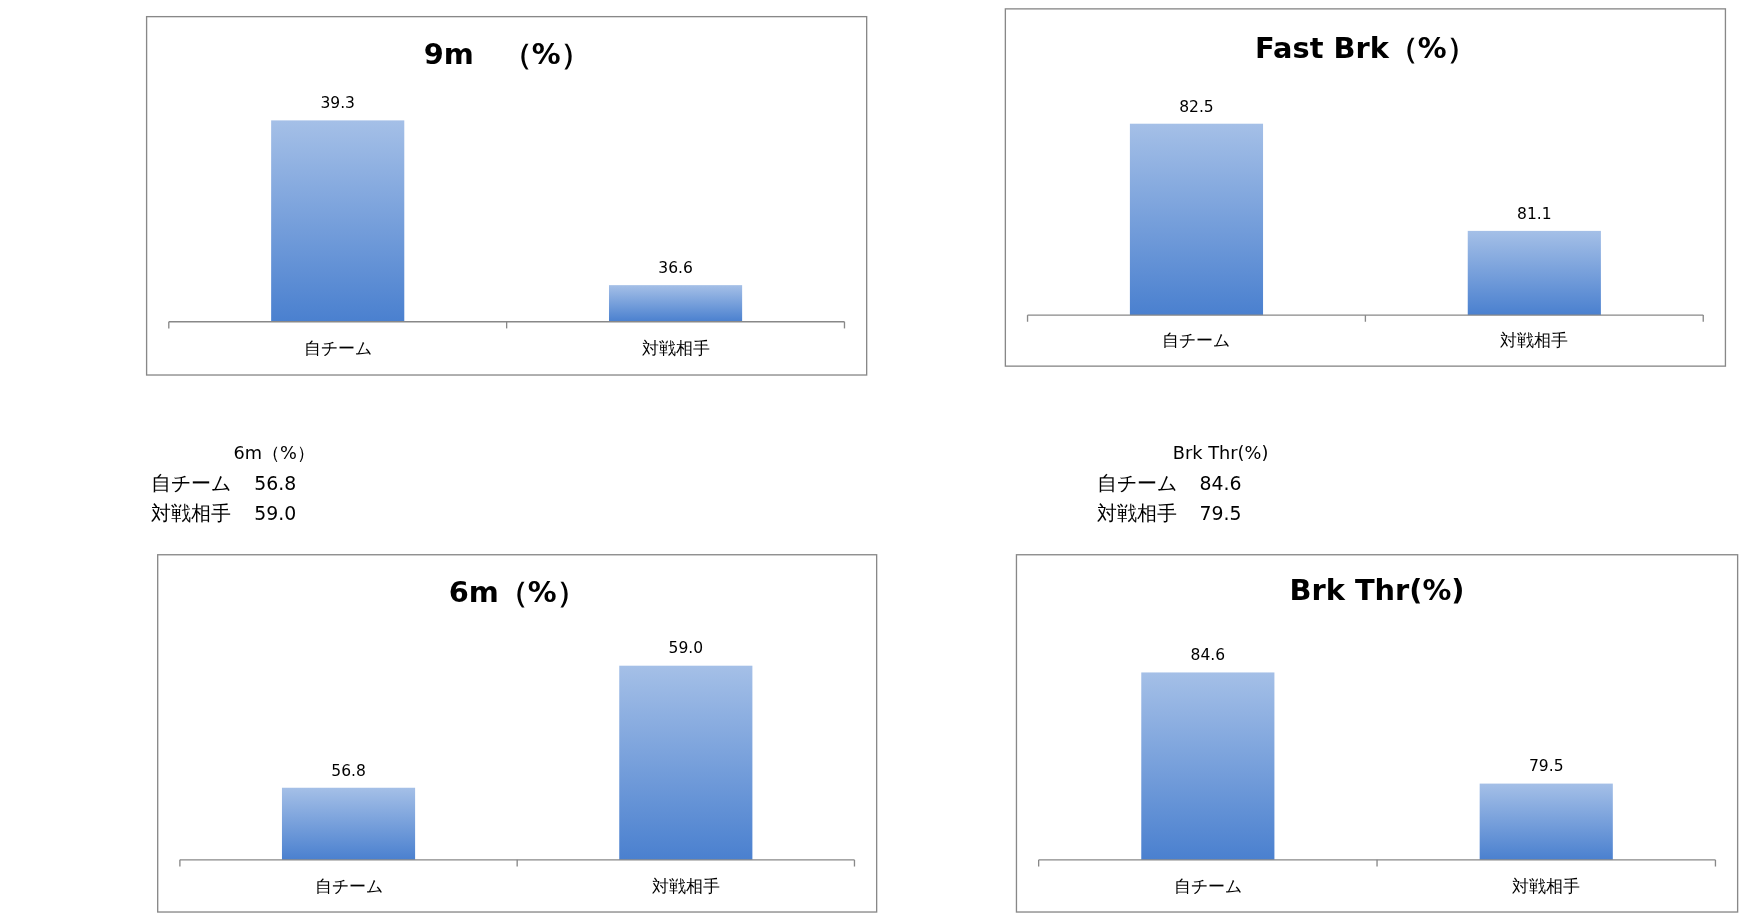 The height and width of the screenshot is (922, 1740). Describe the element at coordinates (675, 267) in the screenshot. I see `data-label: 36.6` at that location.